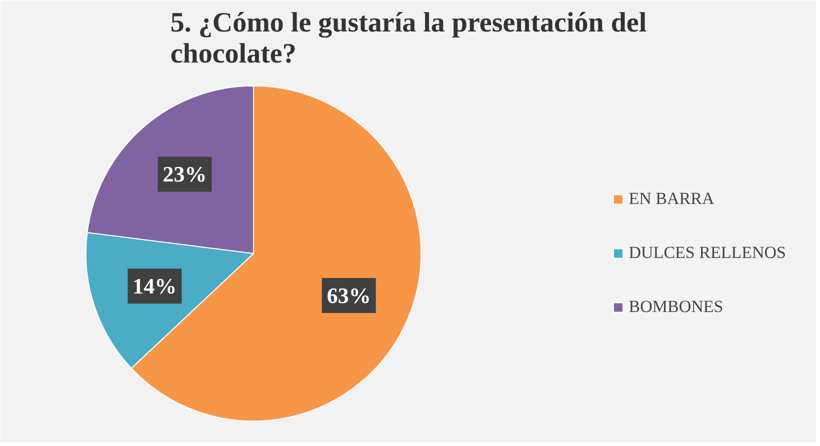  Describe the element at coordinates (348, 295) in the screenshot. I see `data-label: 63%` at that location.